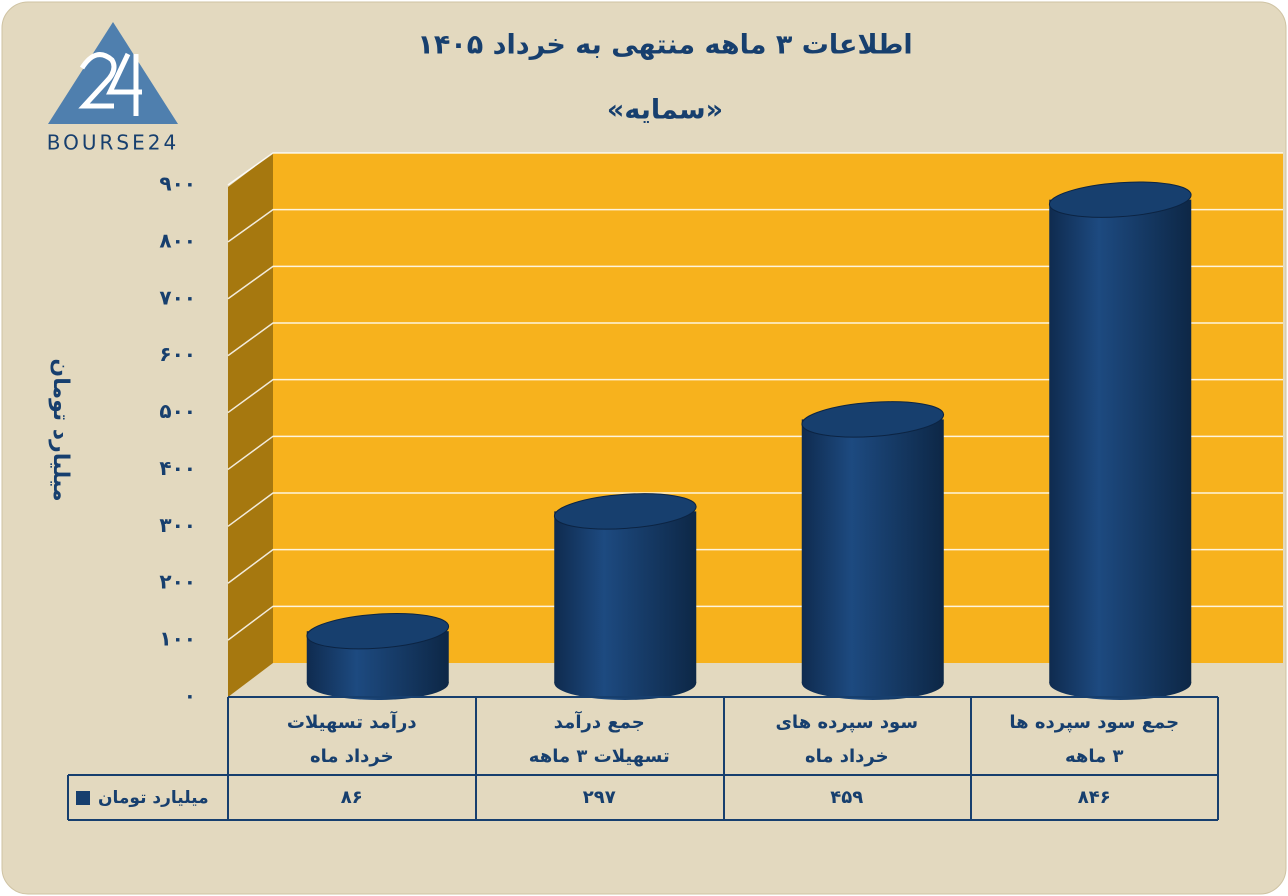 This screenshot has width=1288, height=896. Describe the element at coordinates (110, 84) in the screenshot. I see `logo-mark` at that location.